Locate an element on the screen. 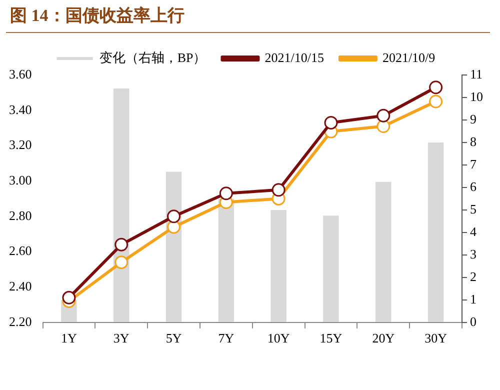 The width and height of the screenshot is (500, 390). y-tick-label: 2.20 is located at coordinates (20, 321).